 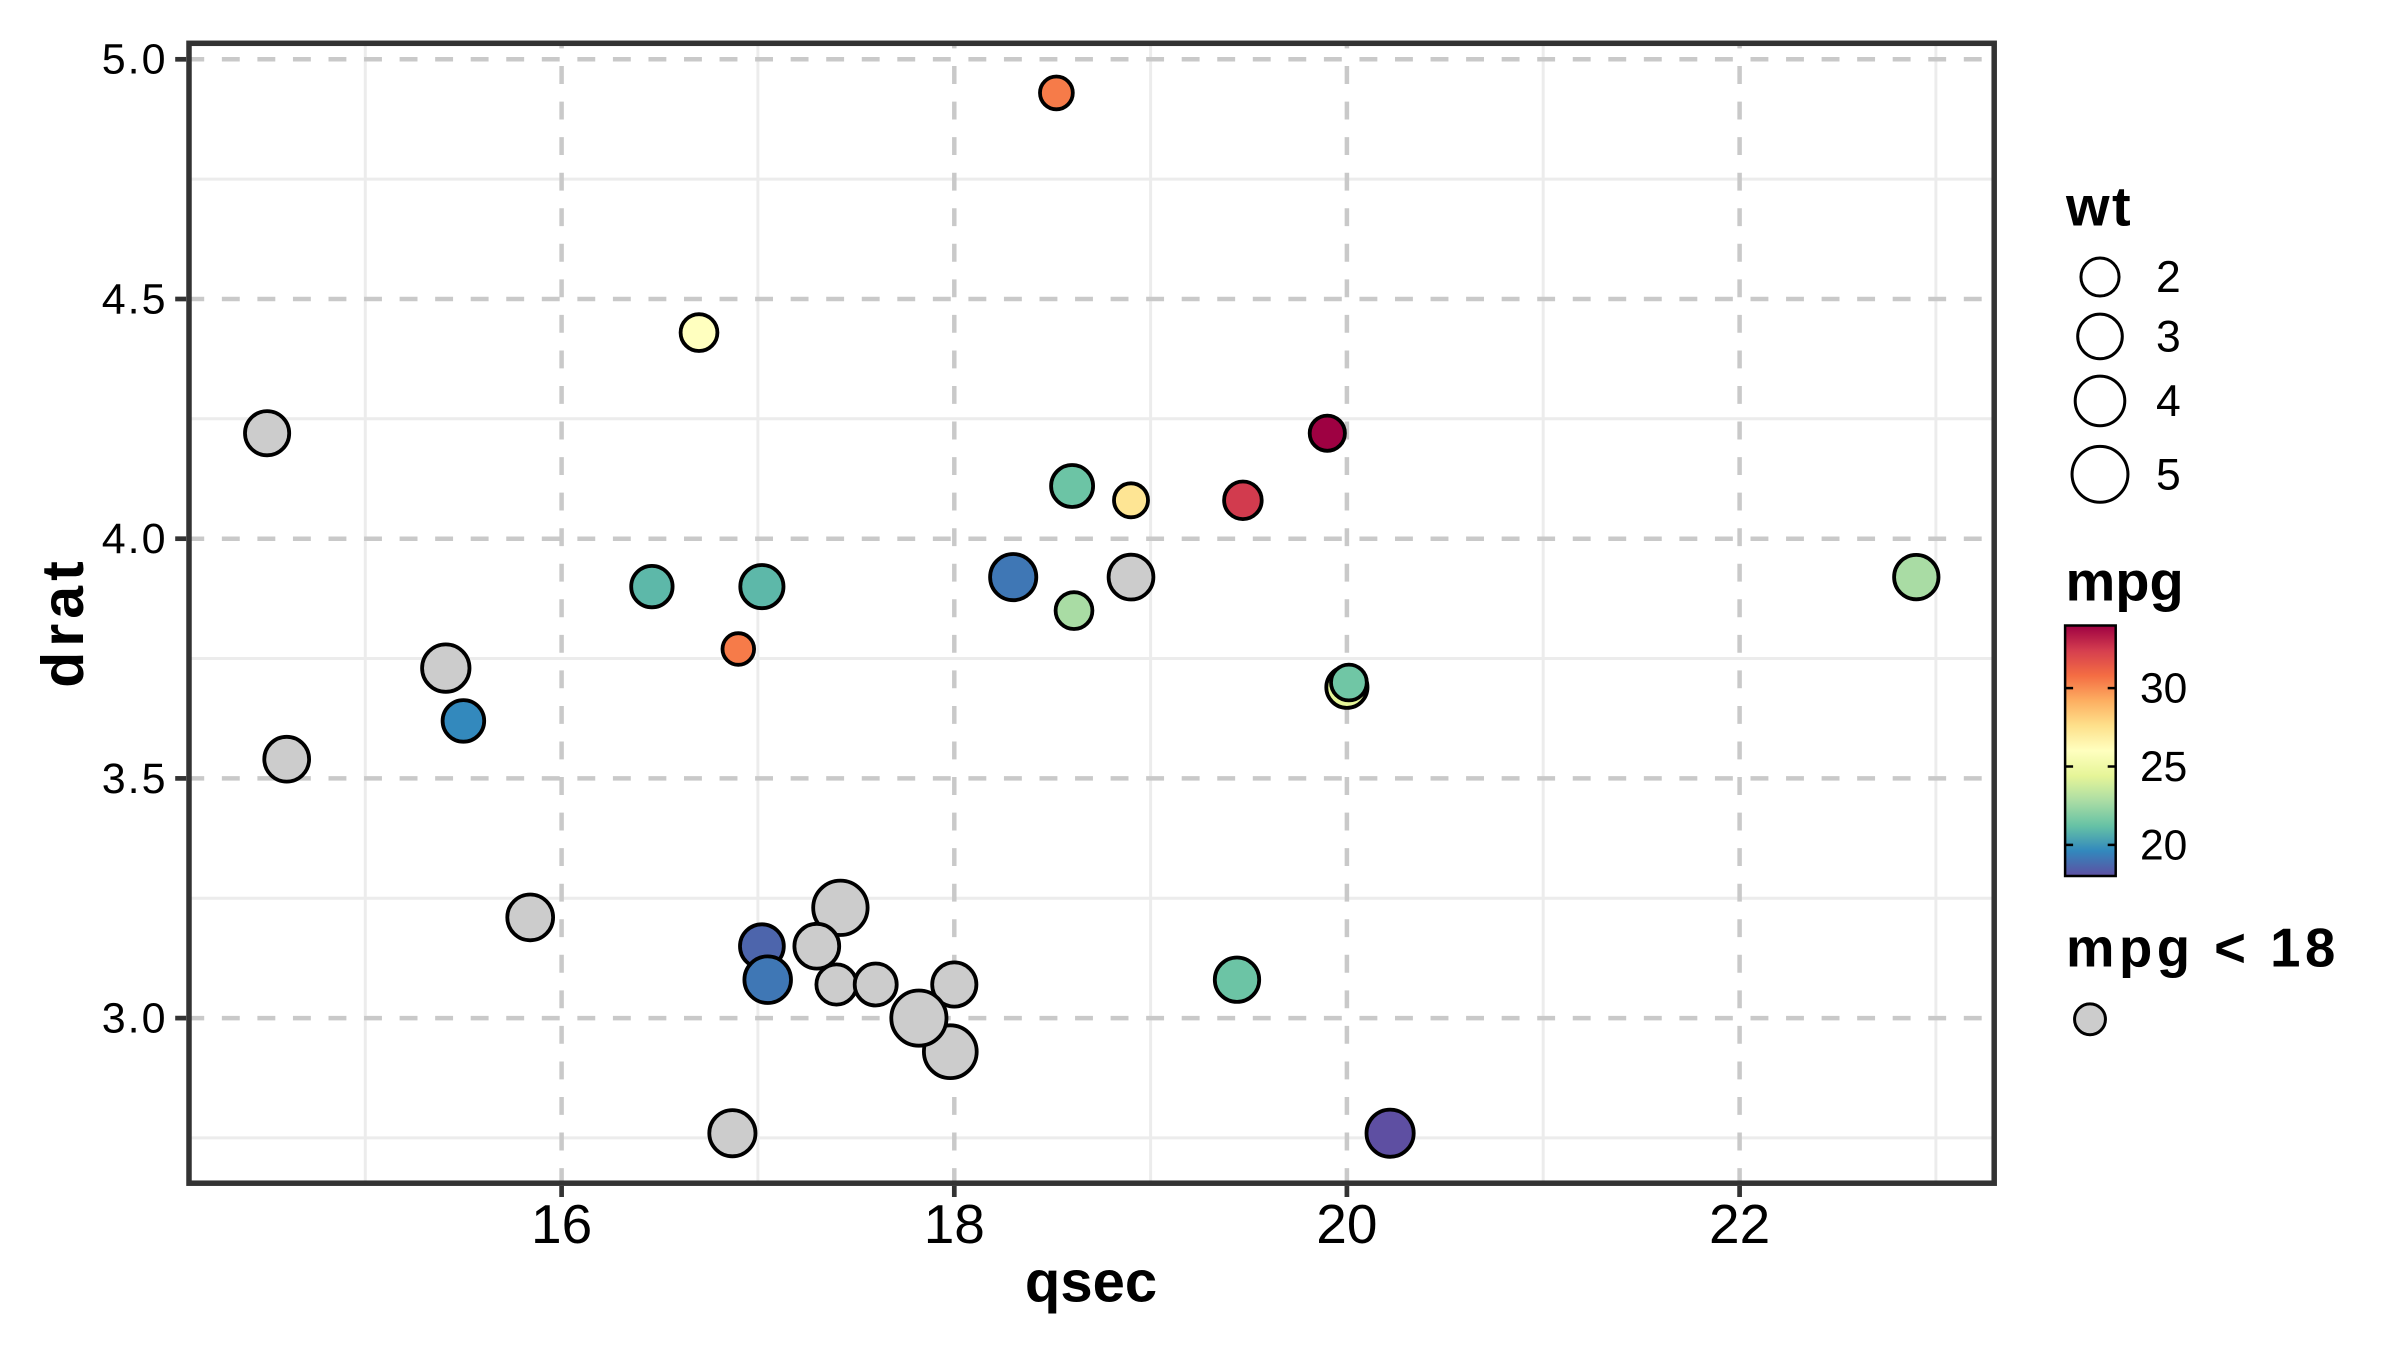 I want to click on svg-text: 4.5, so click(x=135, y=299).